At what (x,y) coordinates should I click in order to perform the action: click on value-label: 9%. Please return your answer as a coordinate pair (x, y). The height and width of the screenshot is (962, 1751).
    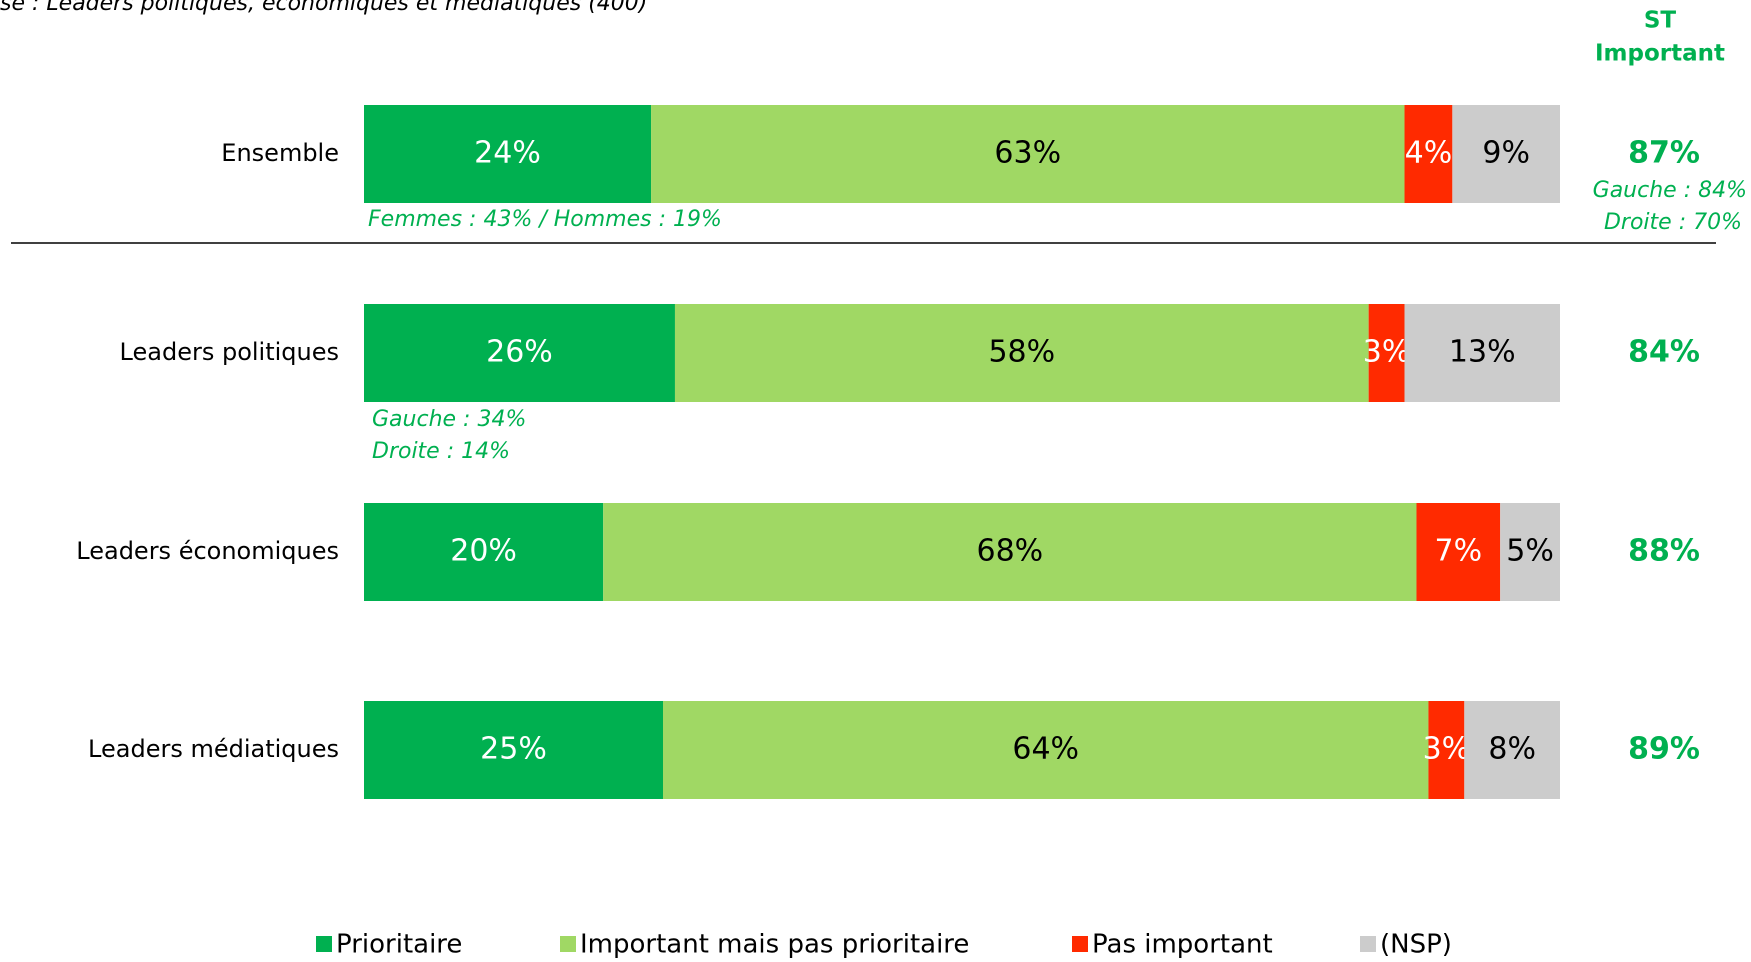
    Looking at the image, I should click on (1506, 153).